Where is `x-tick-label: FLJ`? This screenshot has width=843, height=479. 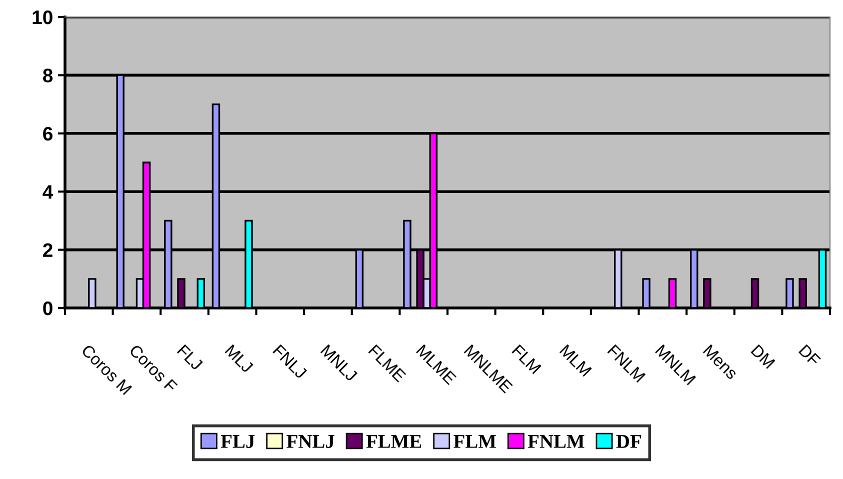
x-tick-label: FLJ is located at coordinates (189, 357).